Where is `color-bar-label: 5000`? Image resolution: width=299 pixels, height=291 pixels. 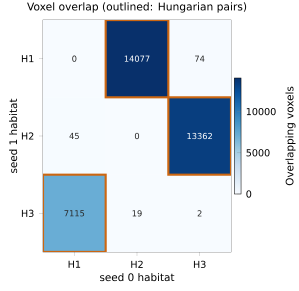
color-bar-label: 5000 is located at coordinates (258, 152).